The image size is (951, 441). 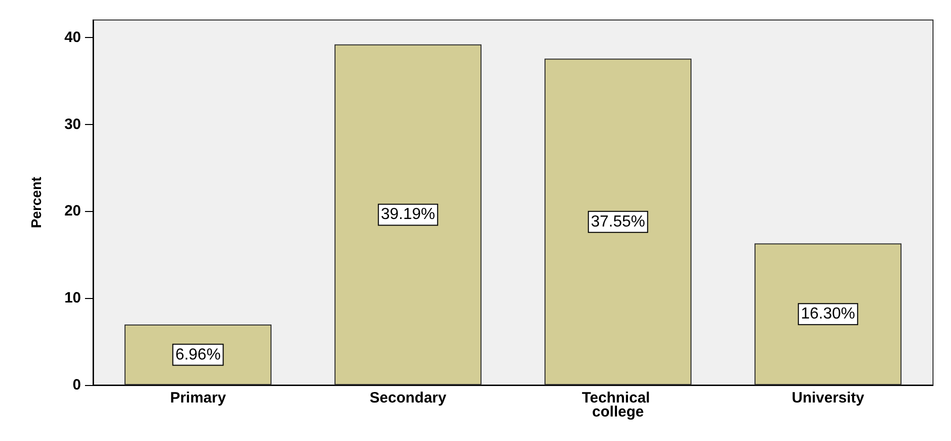 What do you see at coordinates (72, 37) in the screenshot?
I see `y-tick-label: 40` at bounding box center [72, 37].